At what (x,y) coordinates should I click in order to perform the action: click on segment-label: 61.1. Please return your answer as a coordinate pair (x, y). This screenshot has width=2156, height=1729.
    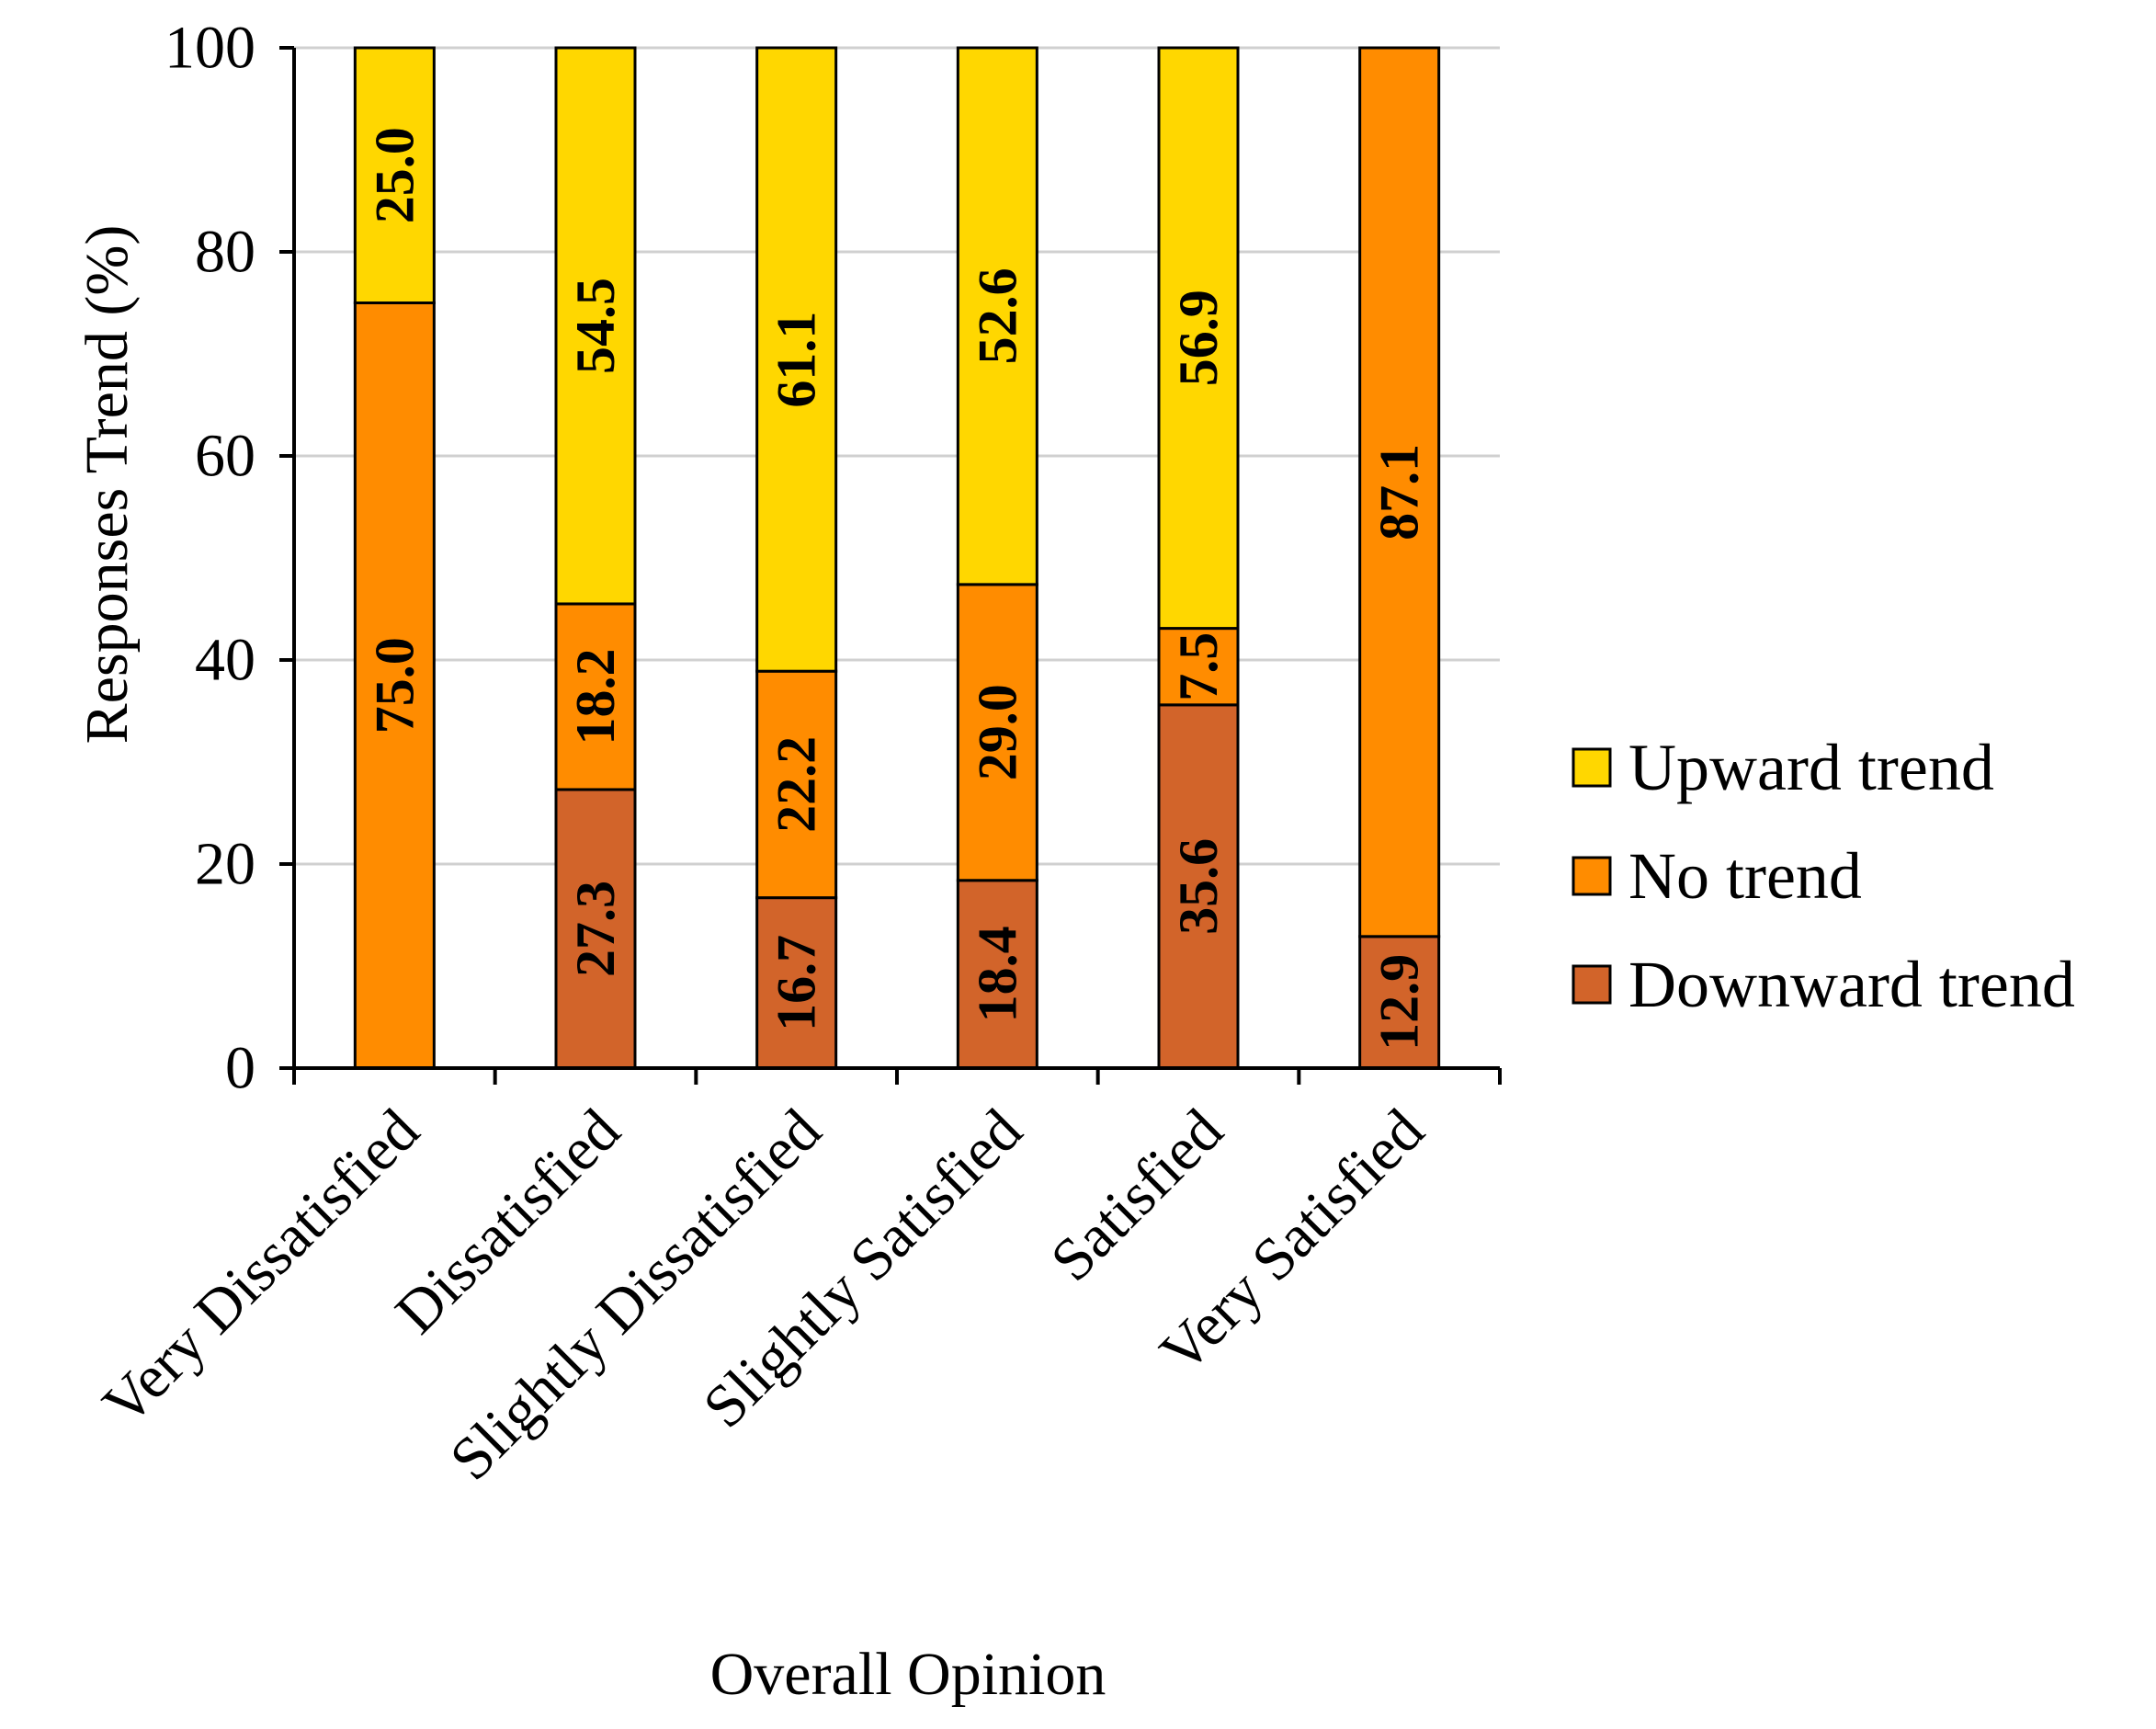
    Looking at the image, I should click on (796, 360).